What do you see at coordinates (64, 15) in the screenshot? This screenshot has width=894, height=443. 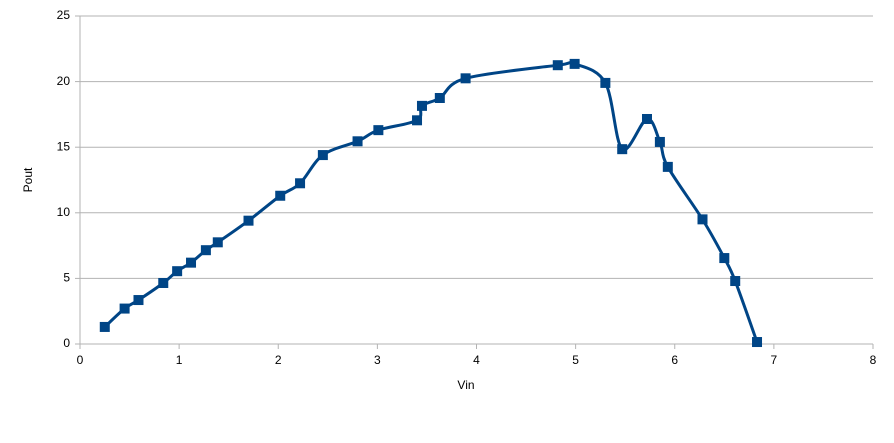 I see `y-tick-label: 25` at bounding box center [64, 15].